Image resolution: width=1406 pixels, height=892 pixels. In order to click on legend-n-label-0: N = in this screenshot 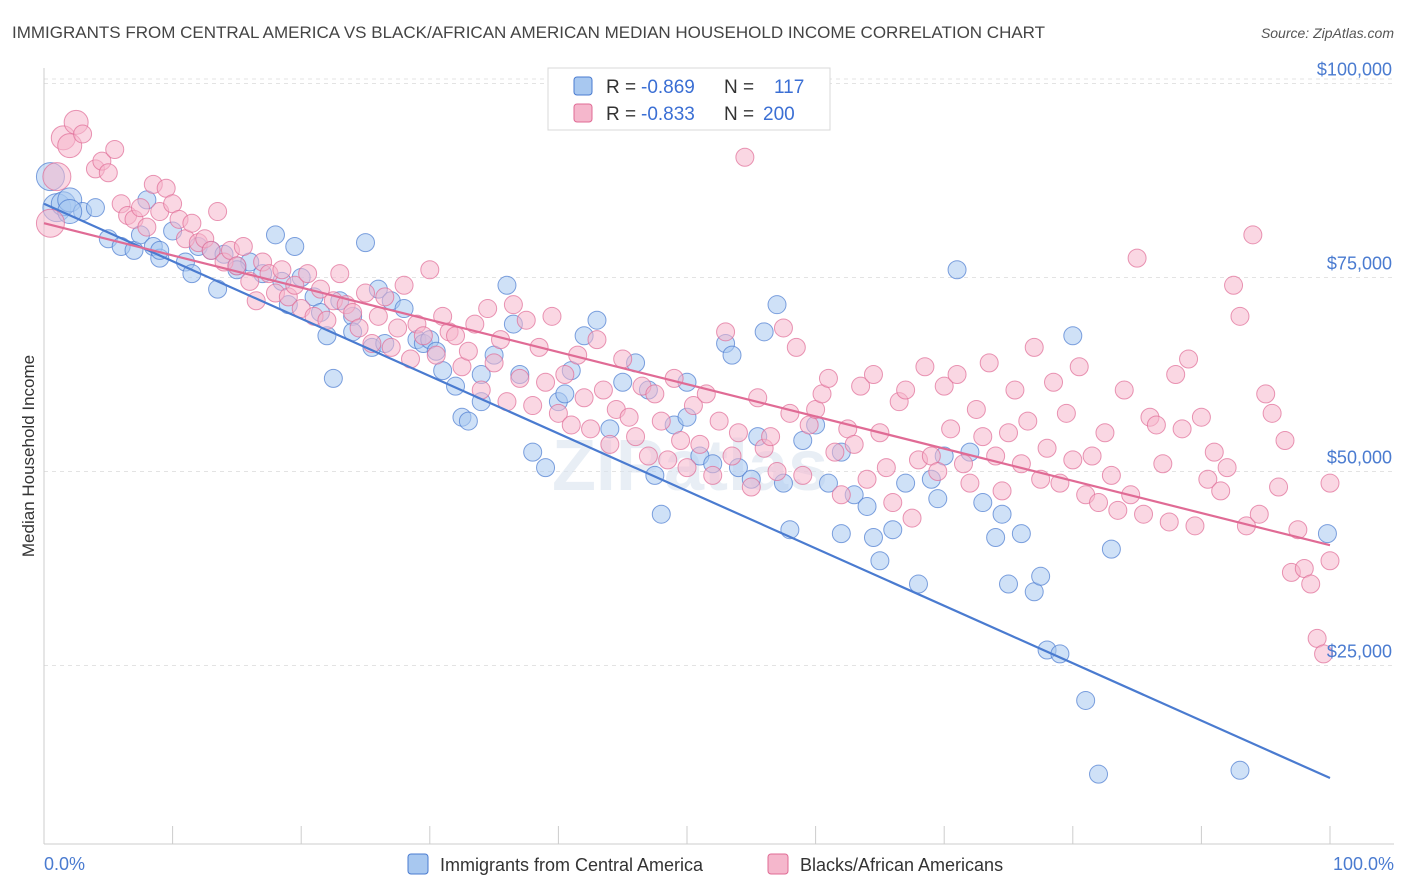, I will do `click(739, 87)`.